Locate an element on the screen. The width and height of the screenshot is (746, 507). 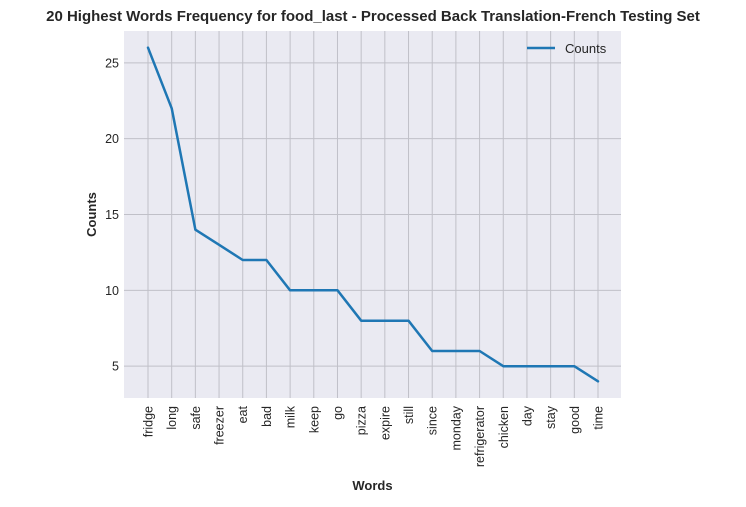
x-tick-label: expire is located at coordinates (385, 423).